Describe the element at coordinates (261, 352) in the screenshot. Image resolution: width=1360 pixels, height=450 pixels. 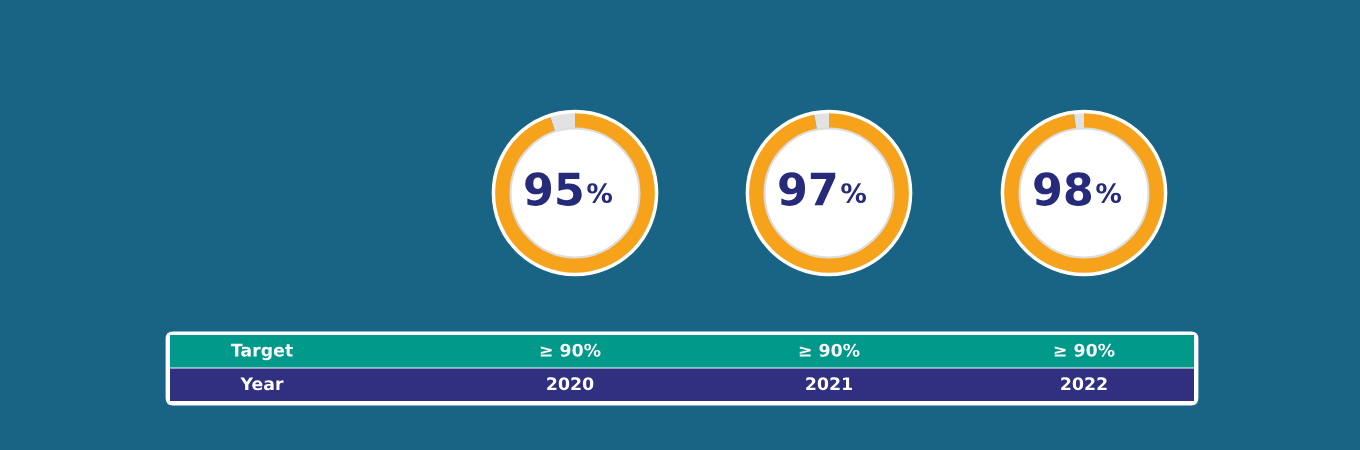
I see `text: Target` at that location.